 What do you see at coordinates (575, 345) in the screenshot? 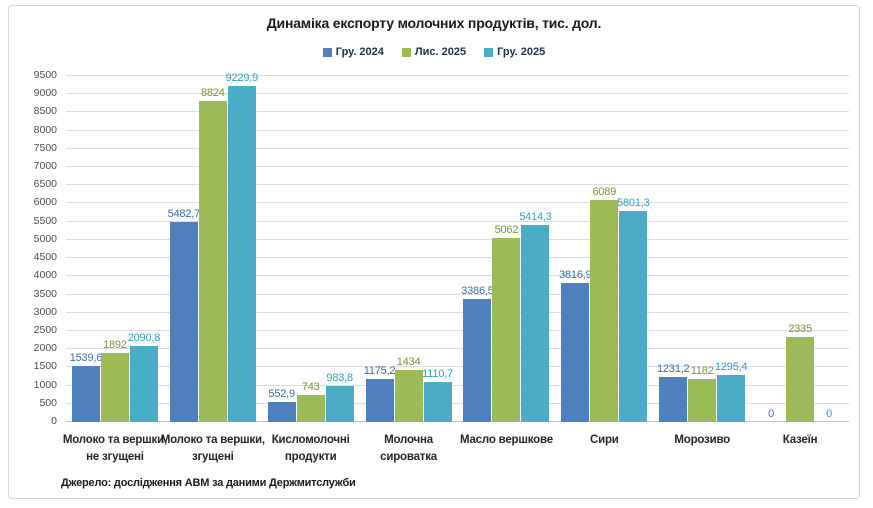
I see `bar: 3816,9` at bounding box center [575, 345].